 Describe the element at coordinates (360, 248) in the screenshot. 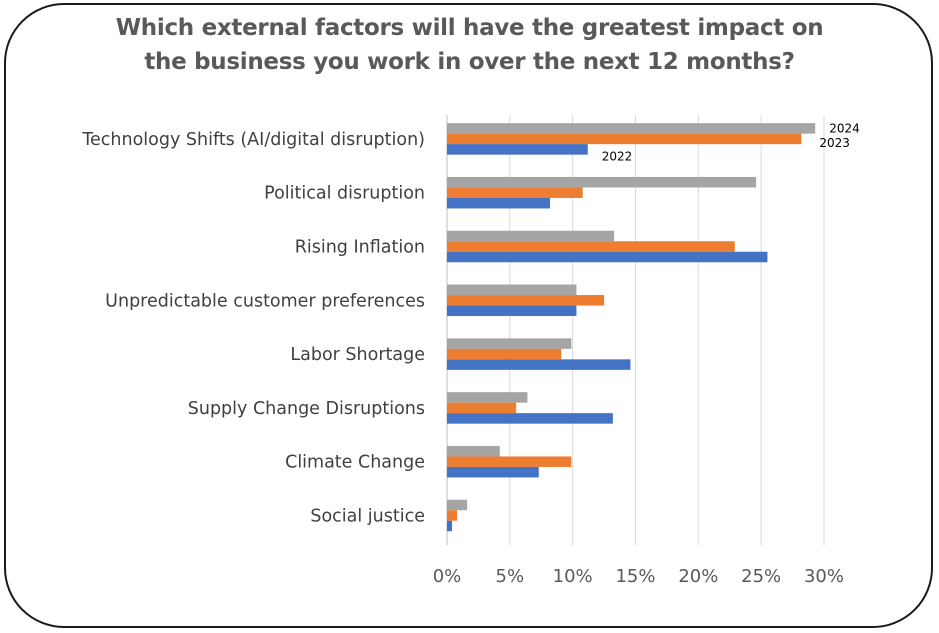

I see `category-label-2: Rising Inflation` at that location.